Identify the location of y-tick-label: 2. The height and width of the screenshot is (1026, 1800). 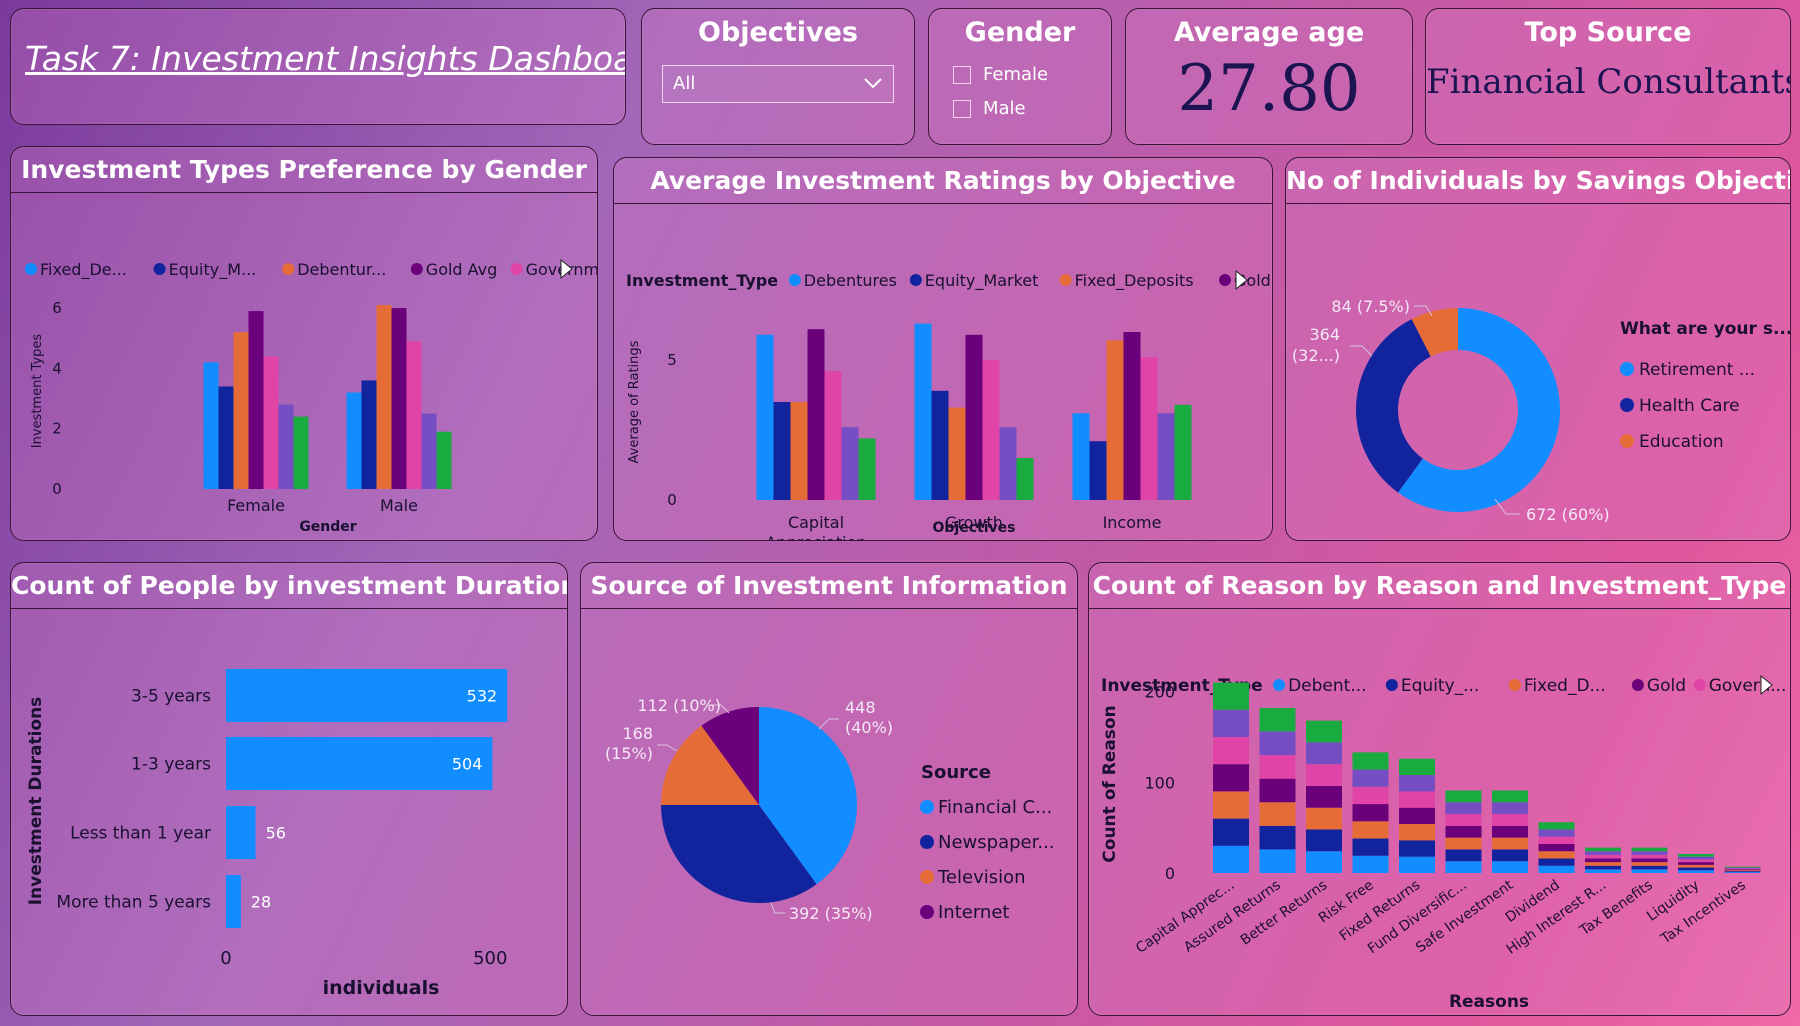
(57, 429).